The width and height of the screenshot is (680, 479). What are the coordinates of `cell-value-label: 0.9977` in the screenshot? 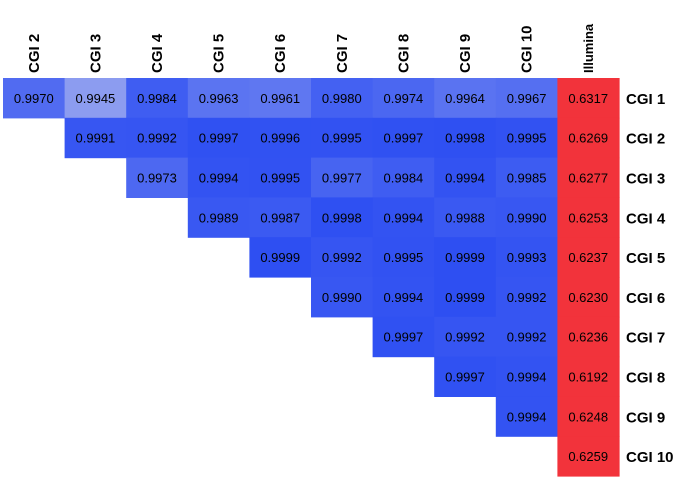 It's located at (342, 178).